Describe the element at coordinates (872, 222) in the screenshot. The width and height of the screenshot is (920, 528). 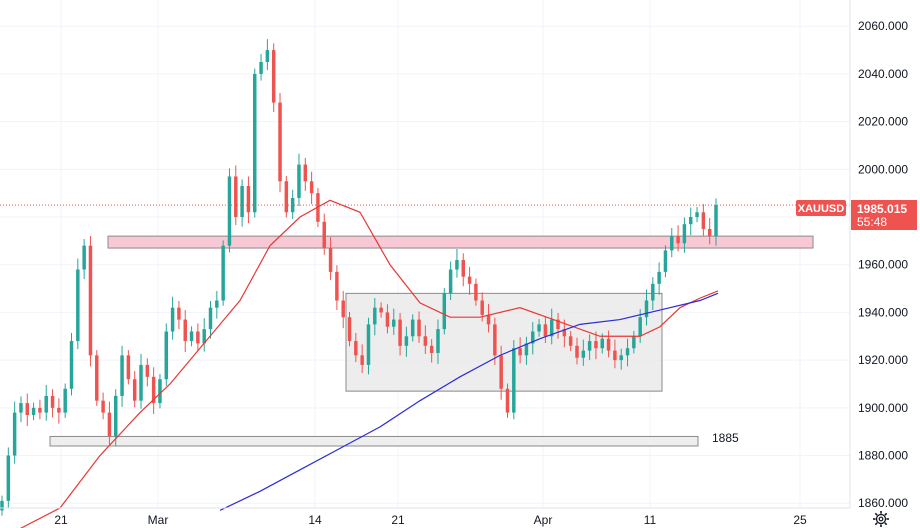
I see `bar-countdown: 55:48` at that location.